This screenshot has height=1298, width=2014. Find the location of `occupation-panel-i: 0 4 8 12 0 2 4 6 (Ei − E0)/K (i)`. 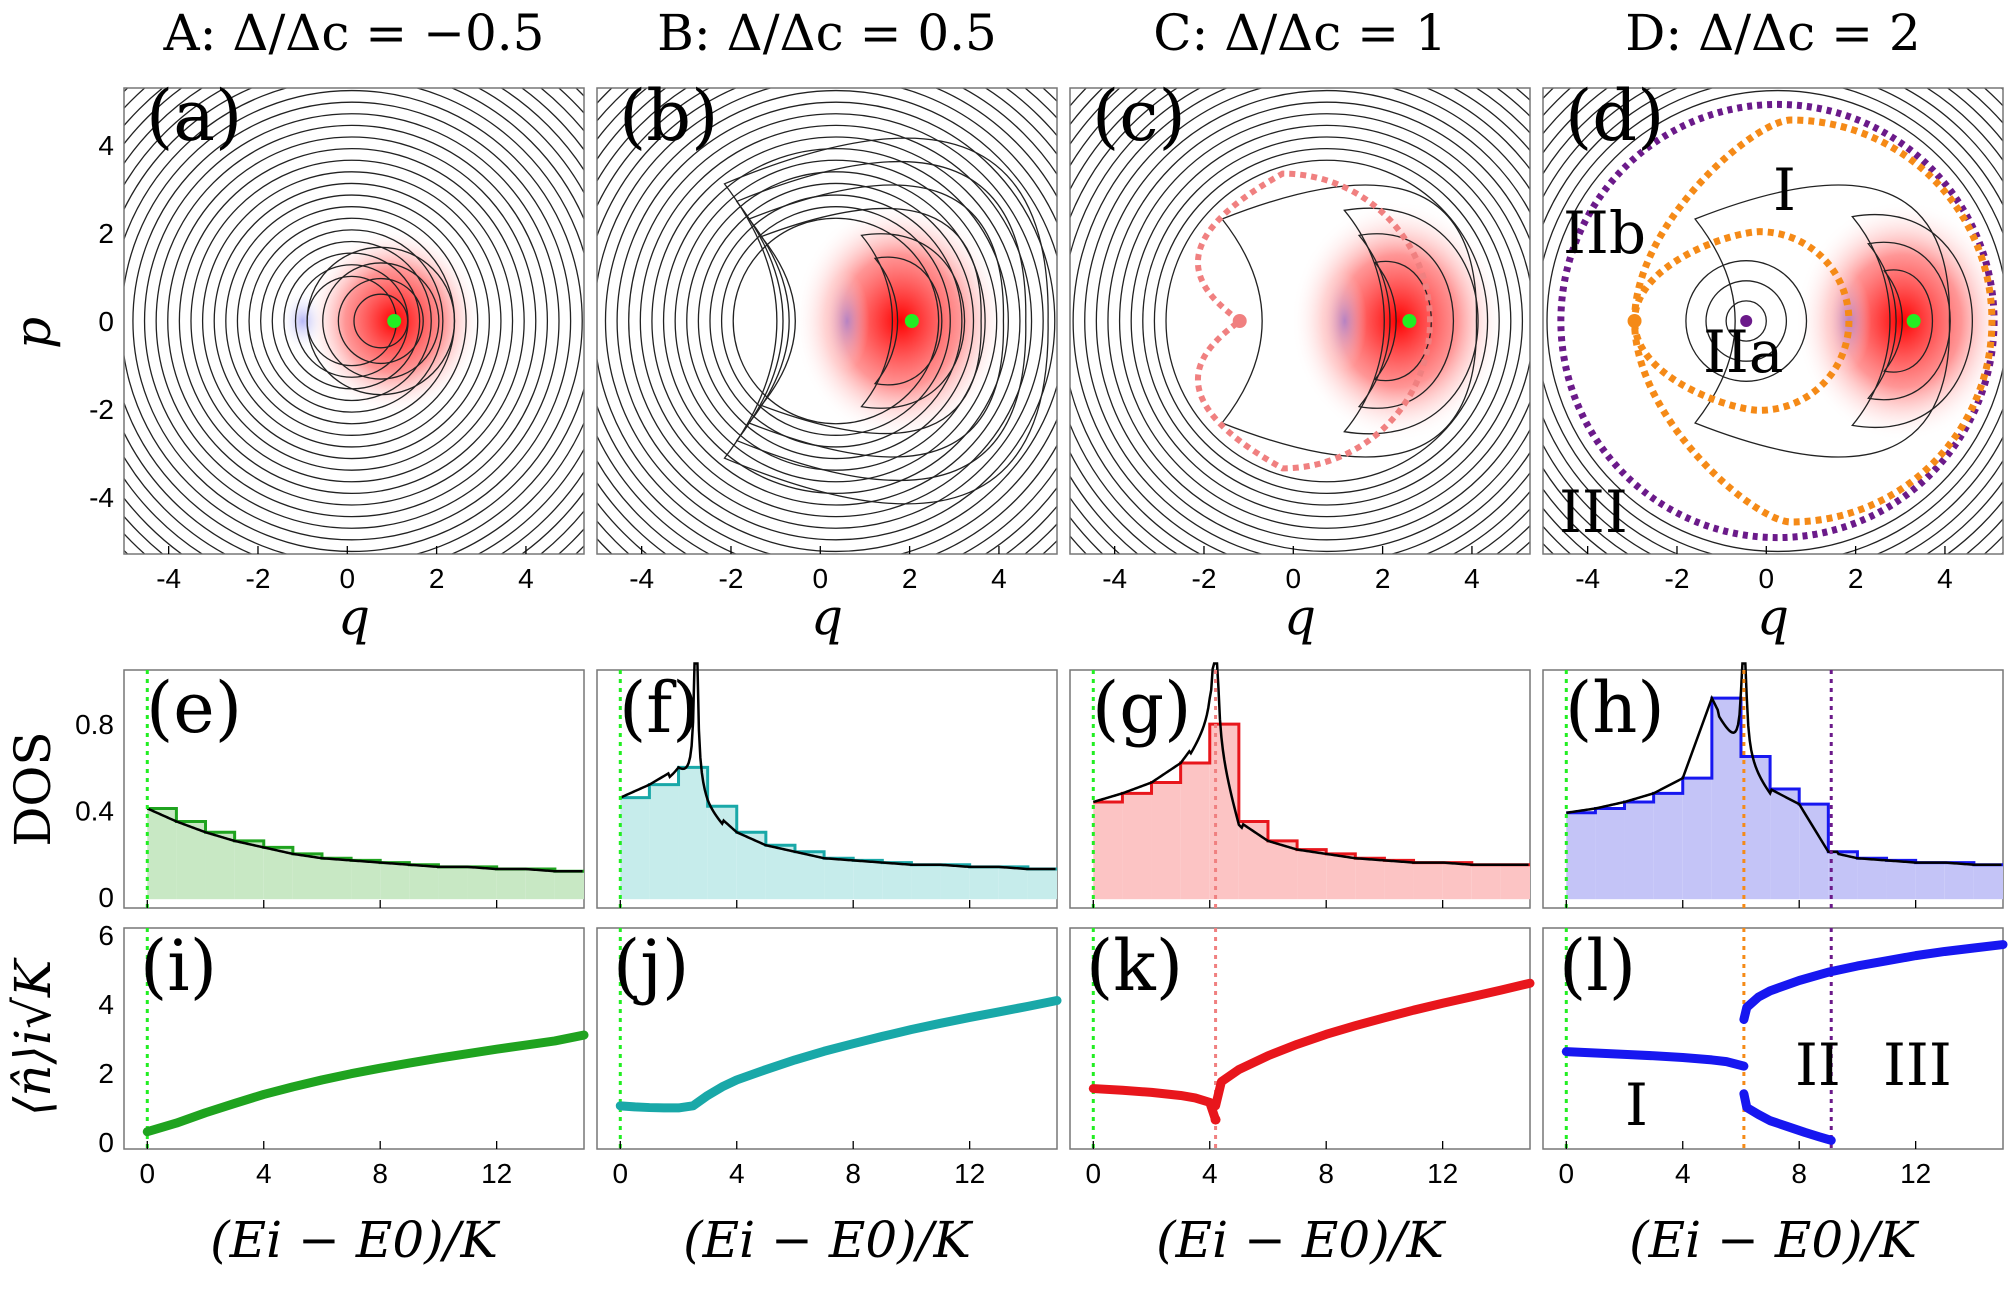

occupation-panel-i: 0 4 8 12 0 2 4 6 (Ei − E0)/K (i) is located at coordinates (343, 1094).